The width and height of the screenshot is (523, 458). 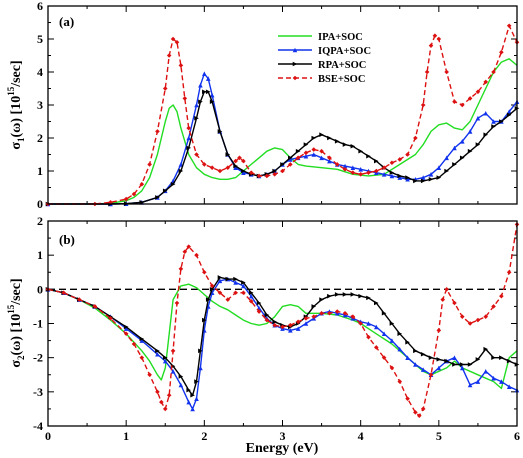 What do you see at coordinates (11, 309) in the screenshot?
I see `panel-b-ylabel-sup: 15` at bounding box center [11, 309].